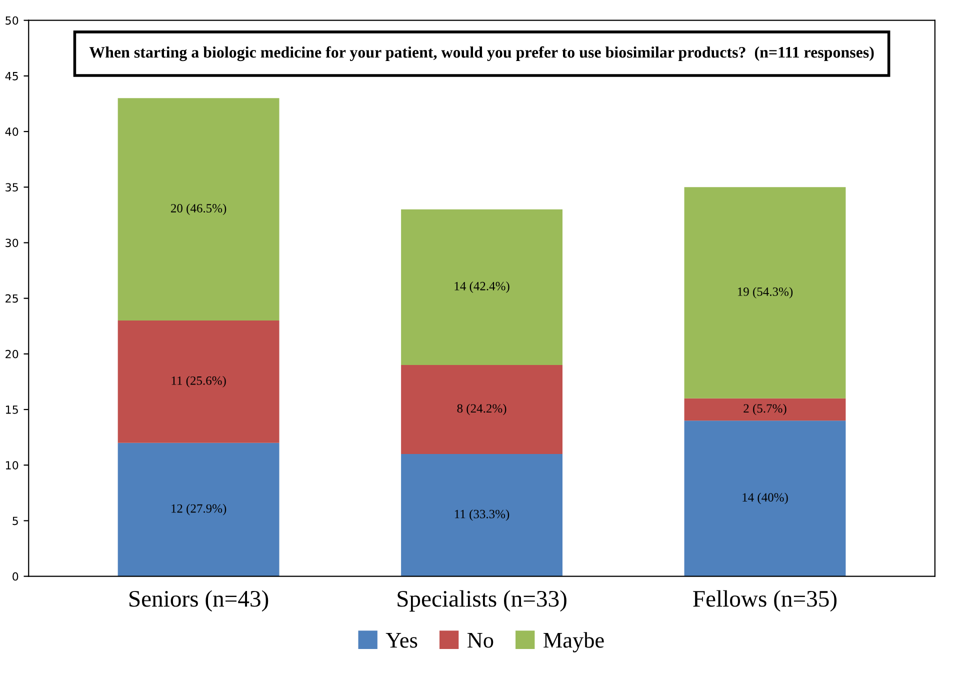 This screenshot has width=954, height=678. Describe the element at coordinates (11, 76) in the screenshot. I see `y-tick-label: 45` at that location.